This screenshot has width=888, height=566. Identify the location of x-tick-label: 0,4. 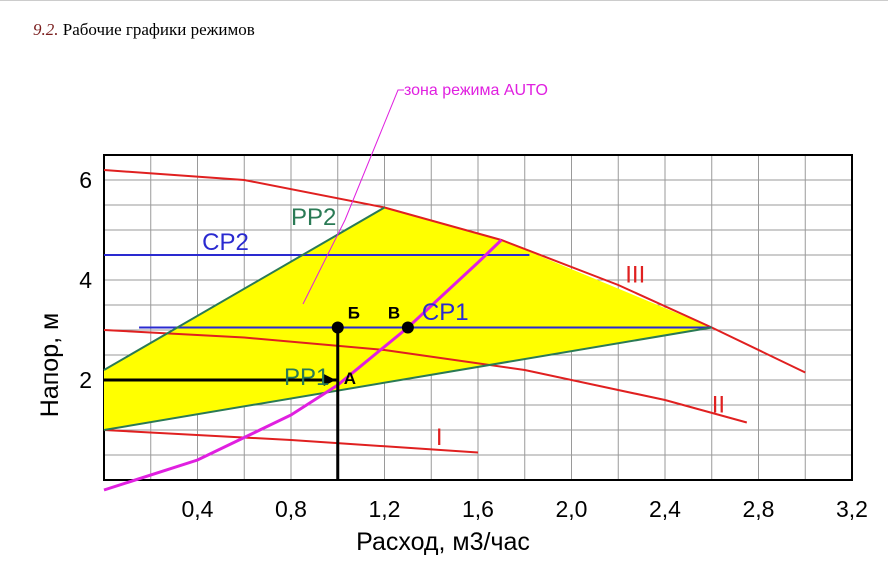
(198, 509).